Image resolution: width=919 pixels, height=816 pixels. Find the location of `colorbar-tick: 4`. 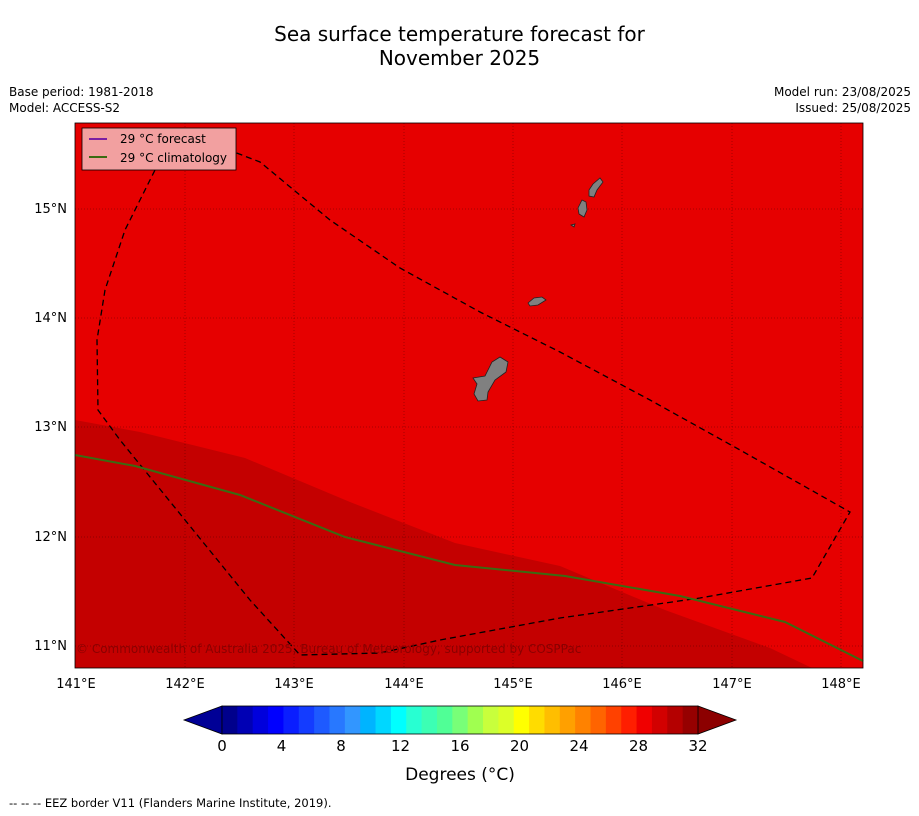

colorbar-tick: 4 is located at coordinates (282, 746).